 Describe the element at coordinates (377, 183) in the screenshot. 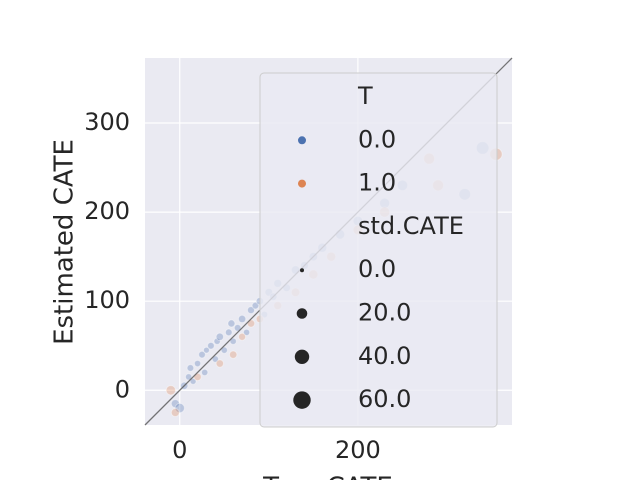

I see `legend-label: 1.0` at that location.